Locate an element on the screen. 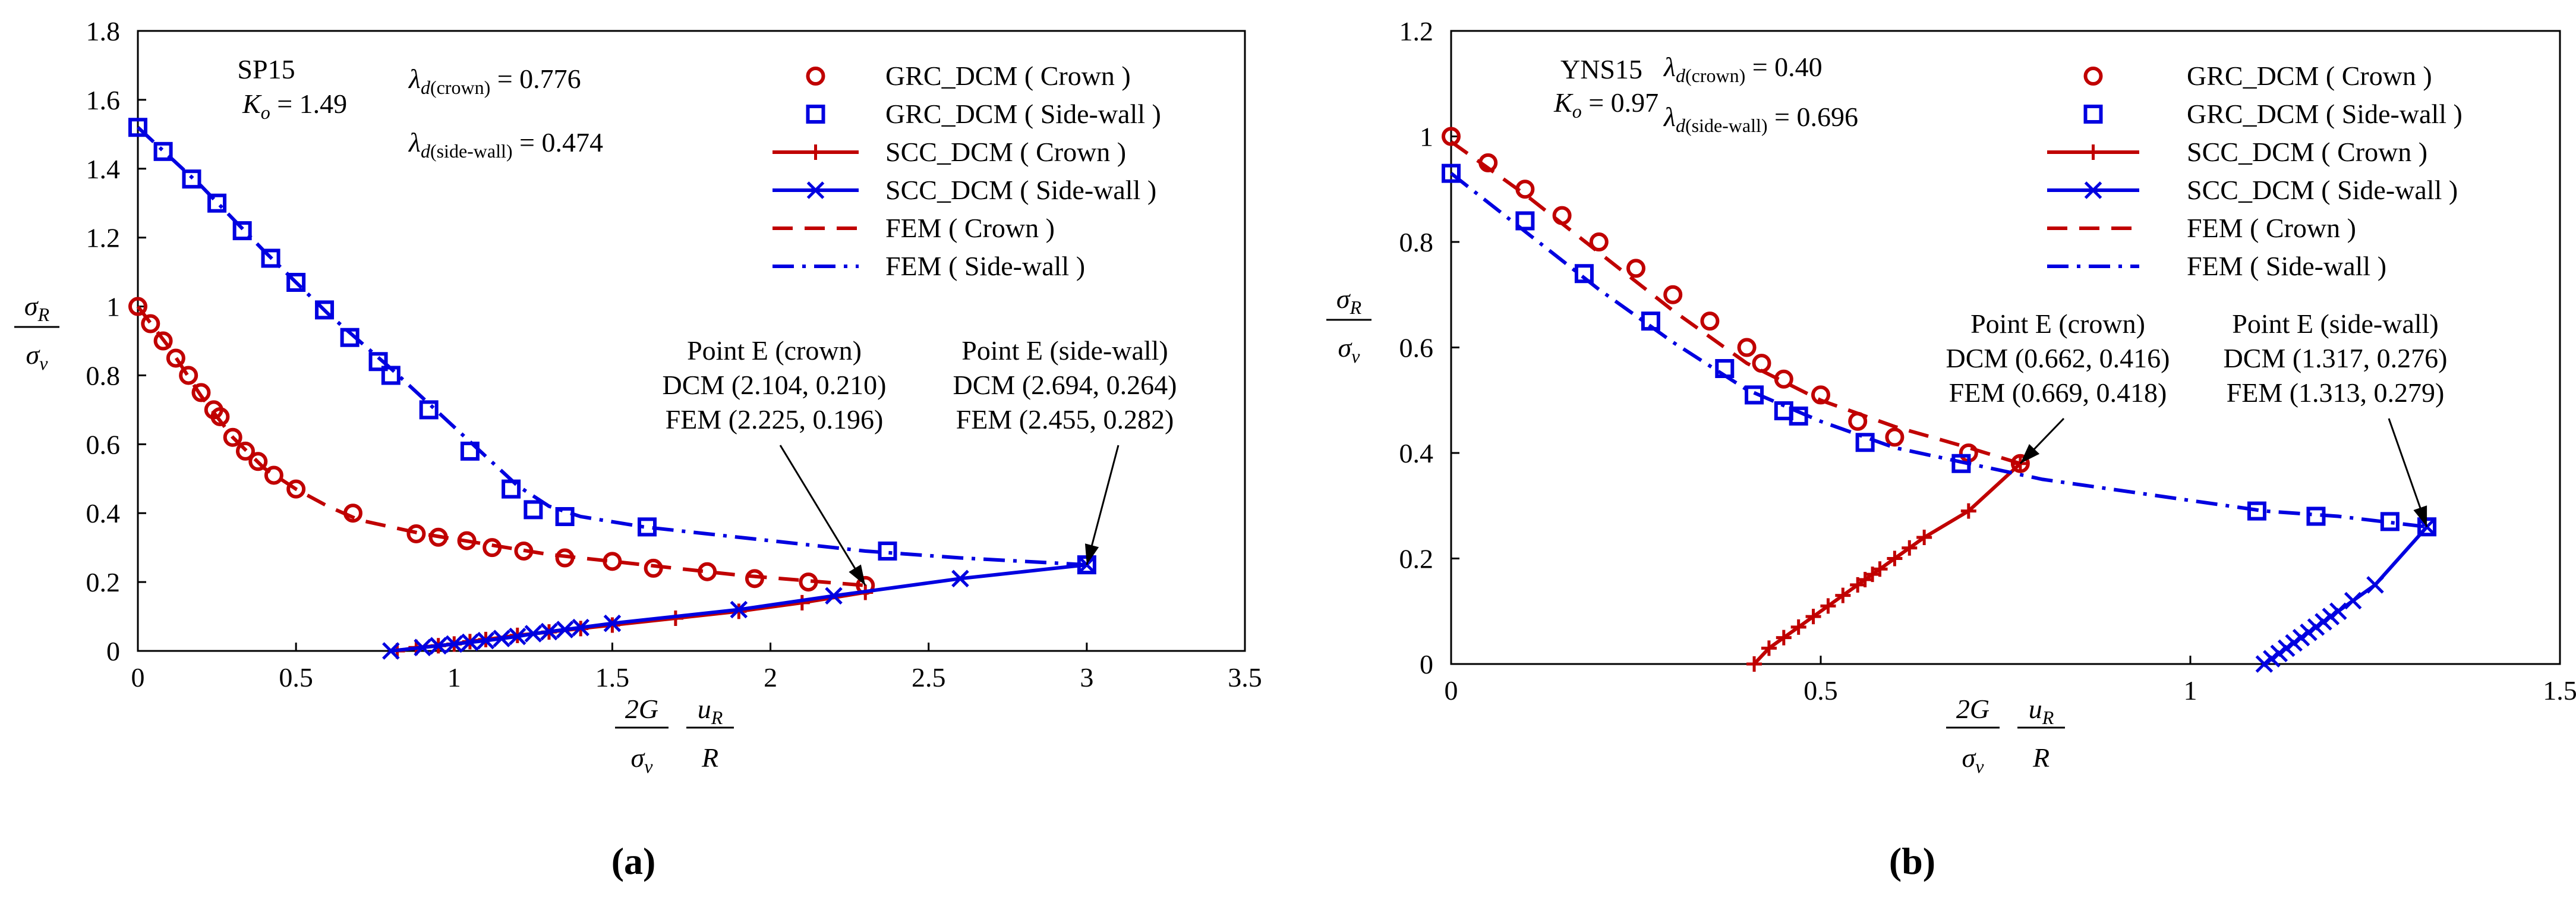 The image size is (2576, 900). lambda-subscript-paren: (side-wall) is located at coordinates (472, 151).